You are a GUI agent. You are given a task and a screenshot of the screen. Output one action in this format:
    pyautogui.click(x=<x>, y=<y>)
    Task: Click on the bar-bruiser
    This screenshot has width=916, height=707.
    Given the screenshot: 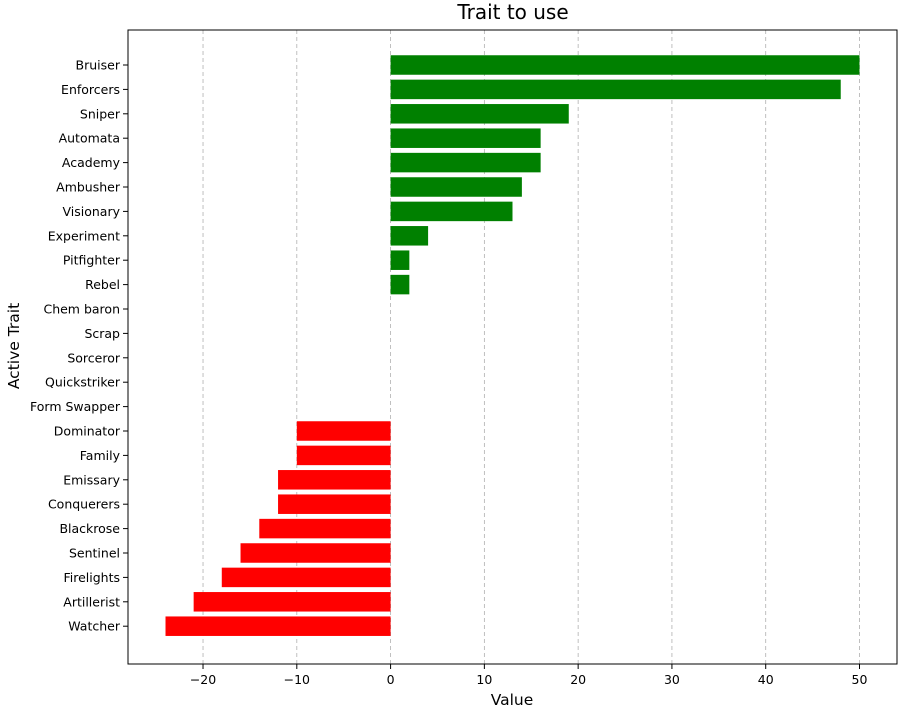 What is the action you would take?
    pyautogui.click(x=625, y=65)
    